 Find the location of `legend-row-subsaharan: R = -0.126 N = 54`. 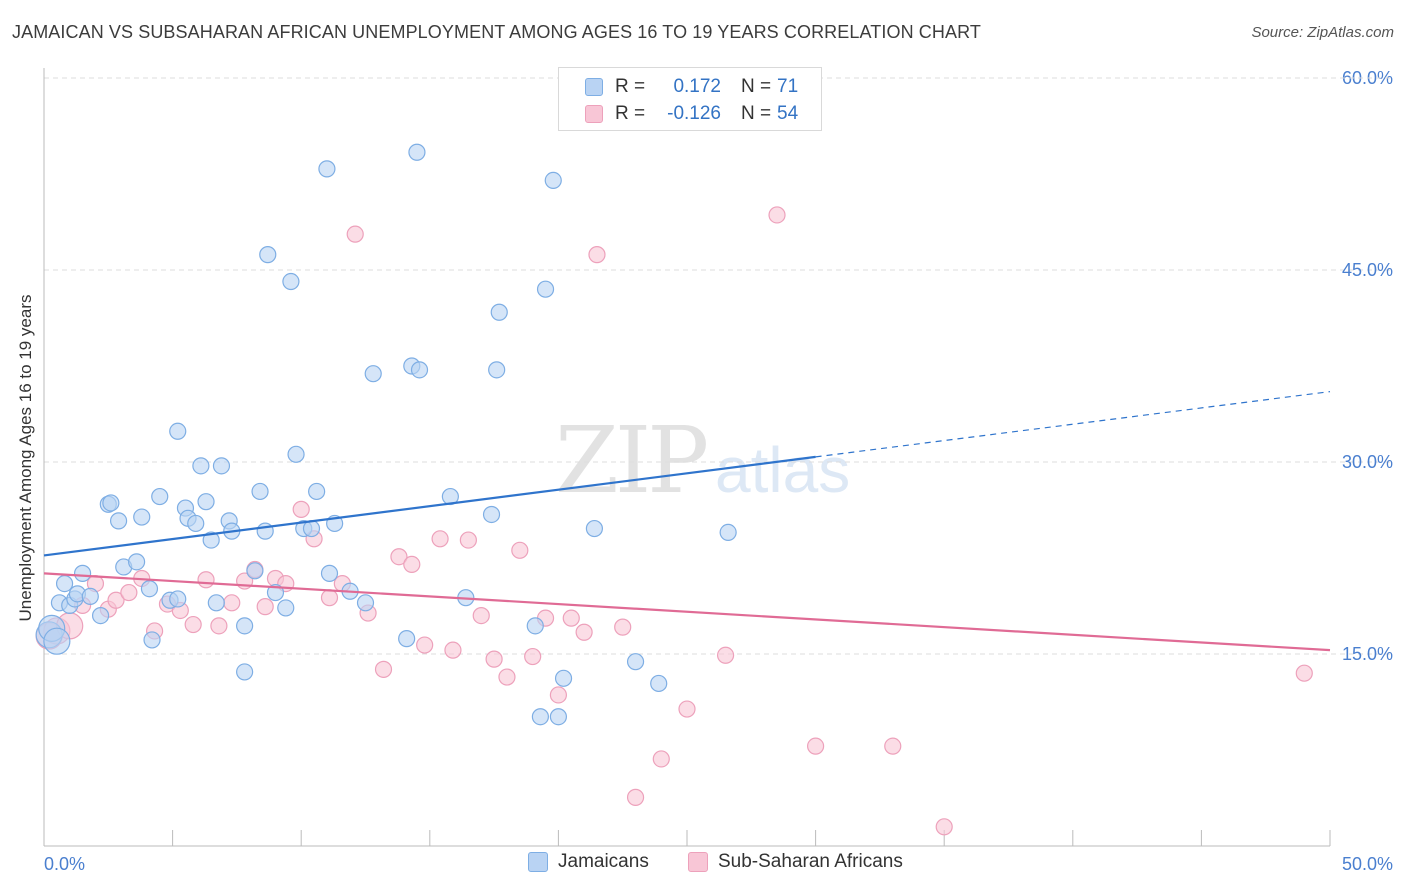

legend-row-subsaharan: R = -0.126 N = 54 is located at coordinates (691, 114).